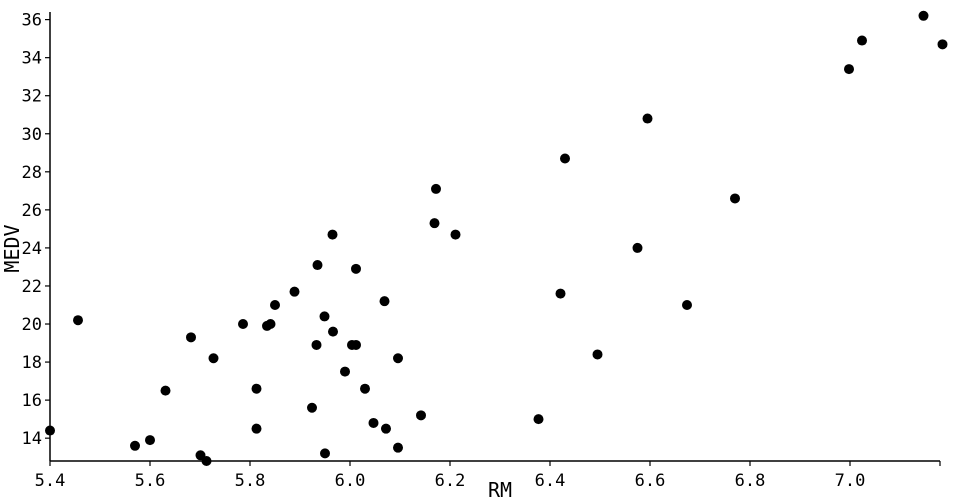 This screenshot has height=500, width=960. Describe the element at coordinates (32, 135) in the screenshot. I see `y-tick-label: 30` at that location.